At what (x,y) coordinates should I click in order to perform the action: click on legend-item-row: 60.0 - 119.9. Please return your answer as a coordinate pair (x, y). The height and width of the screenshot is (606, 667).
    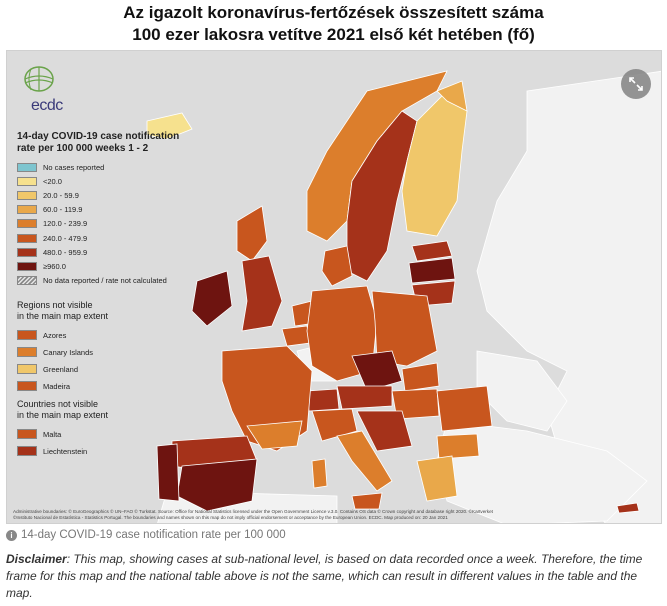
    Looking at the image, I should click on (104, 210).